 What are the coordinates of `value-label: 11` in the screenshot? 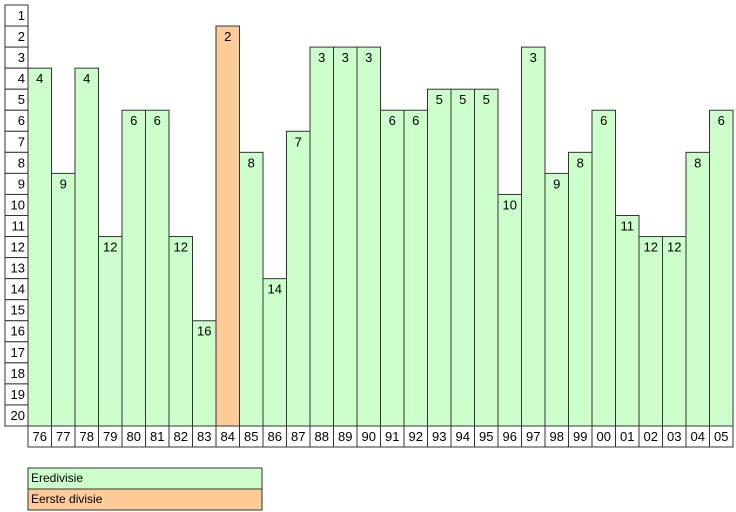 It's located at (628, 225).